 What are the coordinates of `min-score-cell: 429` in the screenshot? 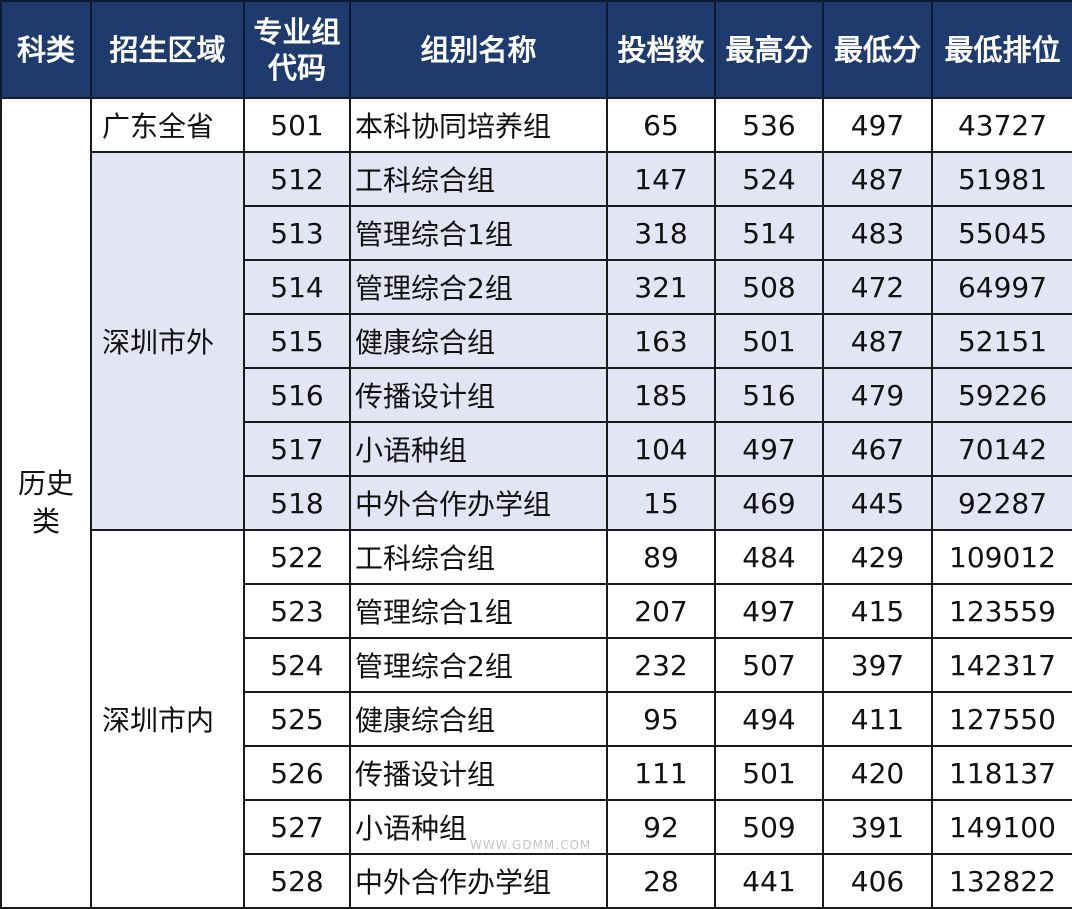 It's located at (877, 557).